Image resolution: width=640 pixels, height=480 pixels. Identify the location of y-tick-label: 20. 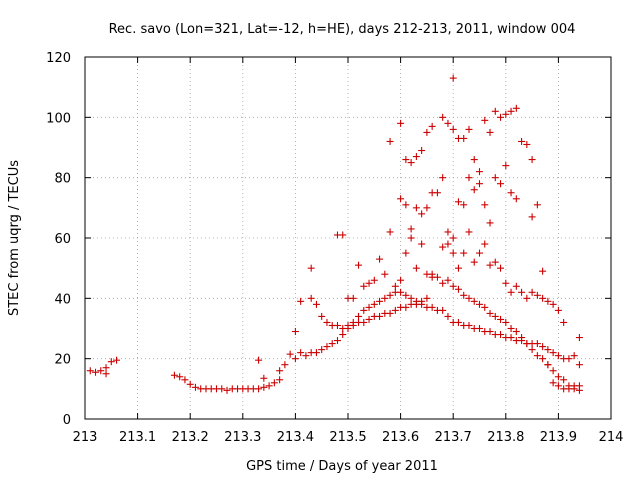
(62, 360).